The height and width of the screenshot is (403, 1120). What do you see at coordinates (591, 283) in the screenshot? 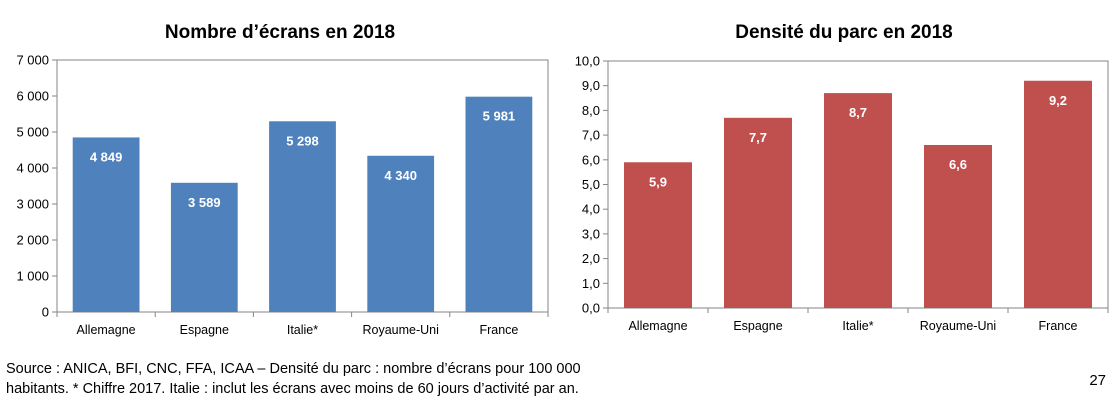
I see `y-tick-label: 1,0` at bounding box center [591, 283].